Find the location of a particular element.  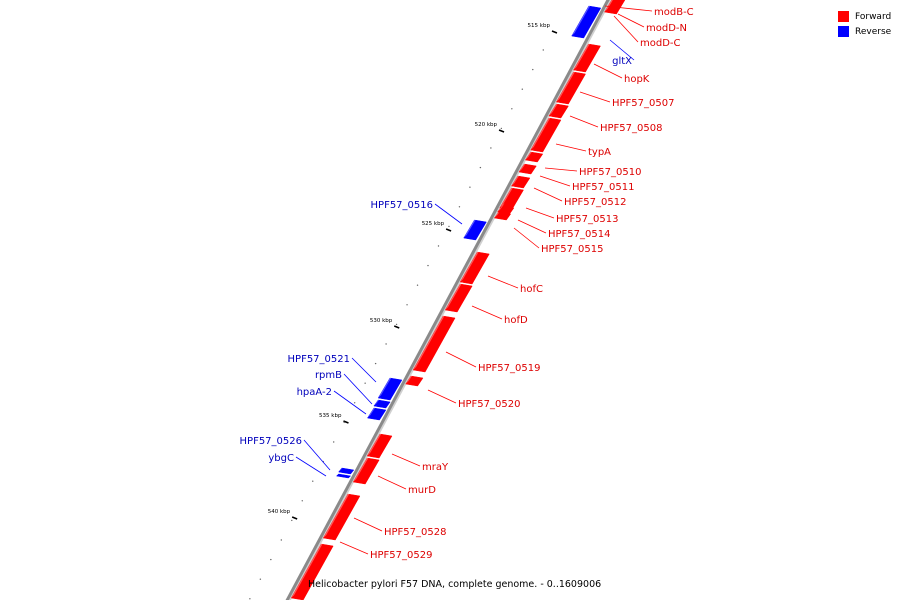

gene-label-typa: typA is located at coordinates (599, 152).